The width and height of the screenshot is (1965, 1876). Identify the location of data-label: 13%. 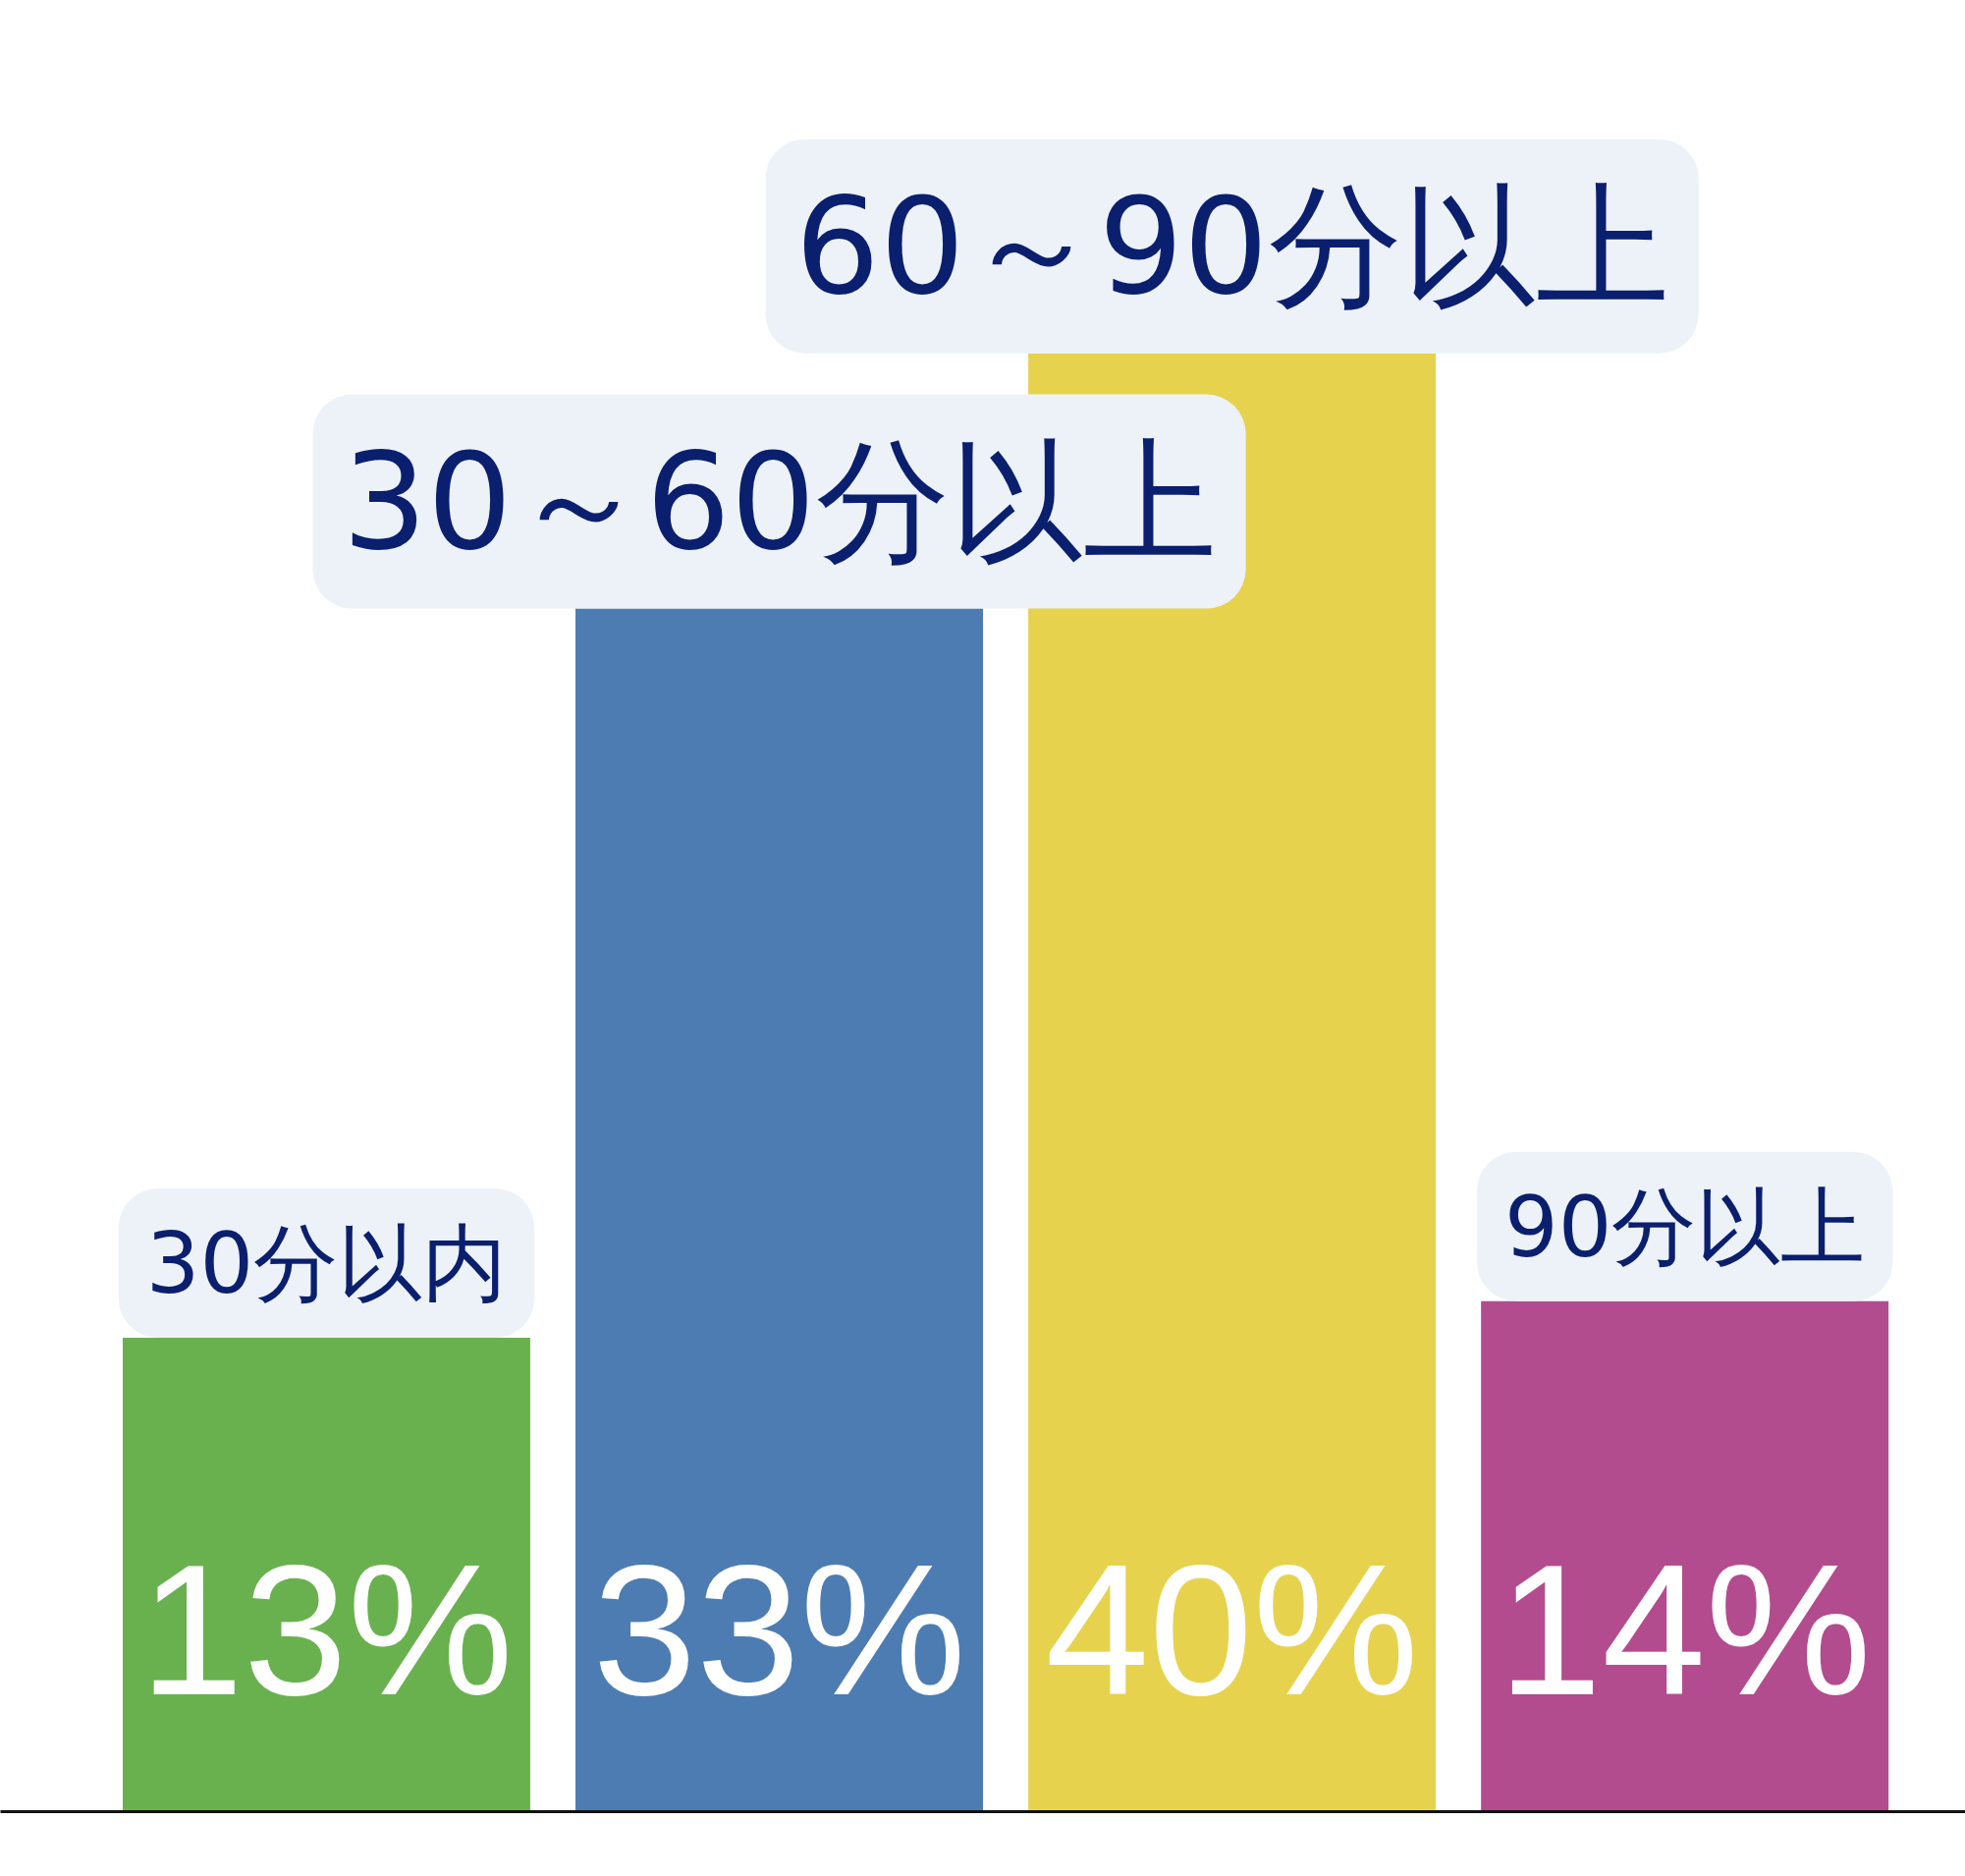
(326, 1629).